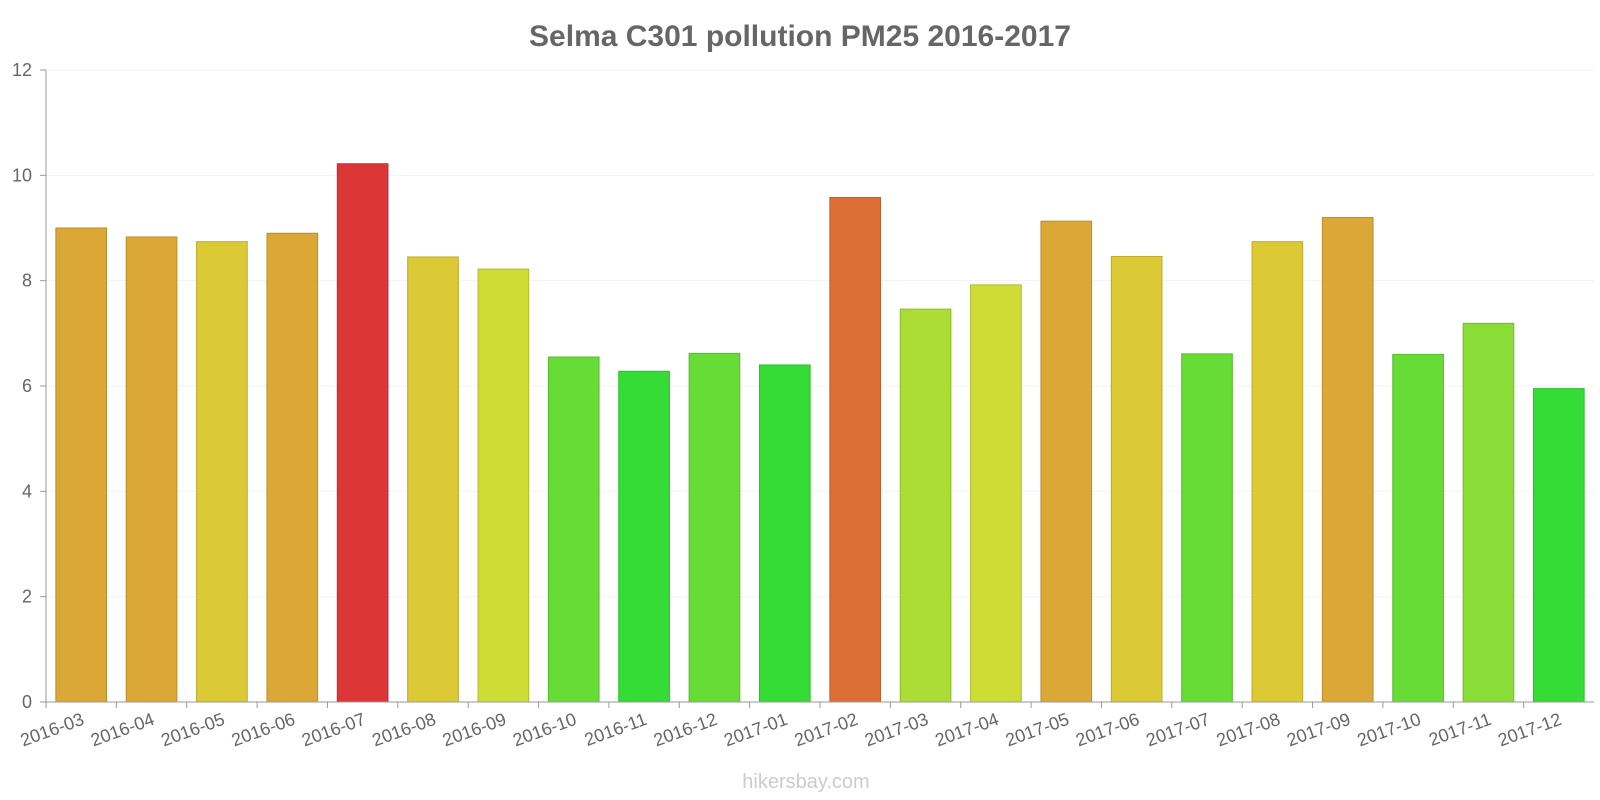 The height and width of the screenshot is (800, 1600). I want to click on x-tick-label: 2017-06, so click(1107, 729).